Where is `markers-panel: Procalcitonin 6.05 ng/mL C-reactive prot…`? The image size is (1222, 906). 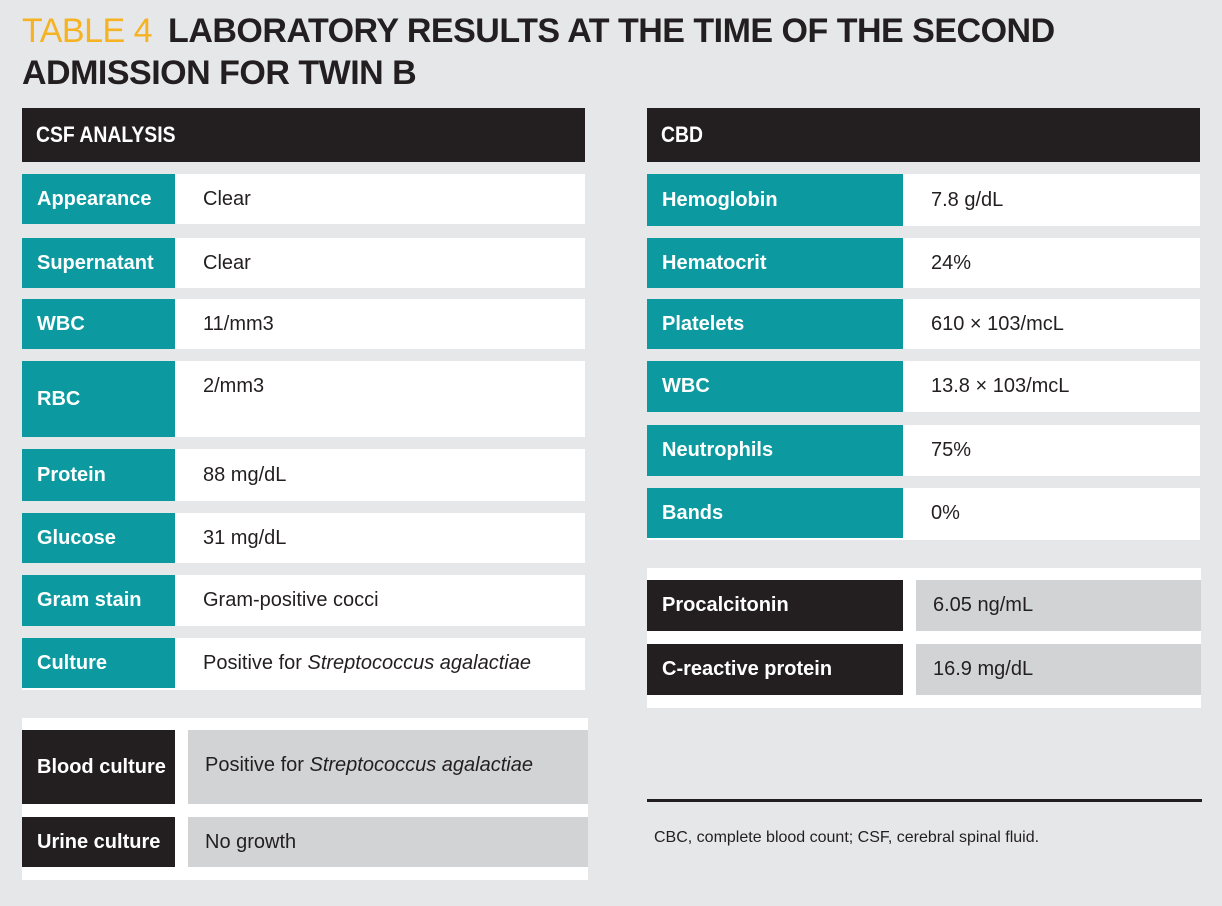 markers-panel: Procalcitonin 6.05 ng/mL C-reactive prot… is located at coordinates (924, 638).